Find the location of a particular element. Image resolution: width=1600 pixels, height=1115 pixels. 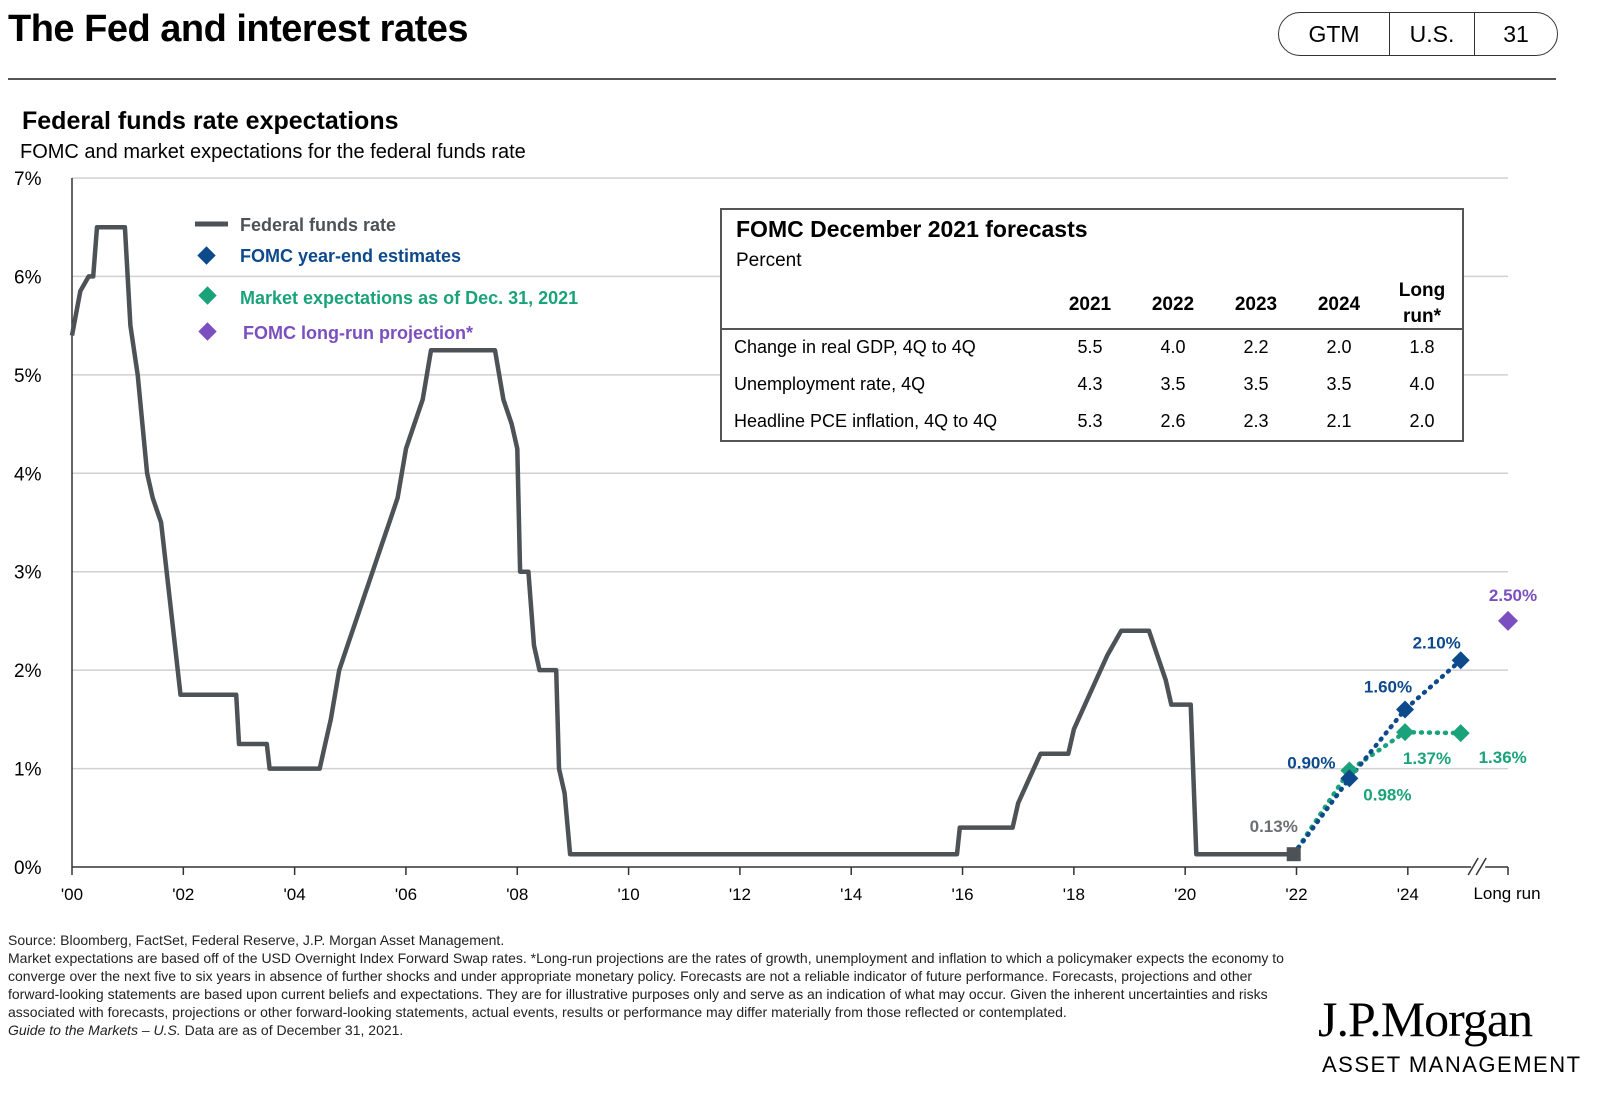

y-tick-label: 0% is located at coordinates (28, 868).